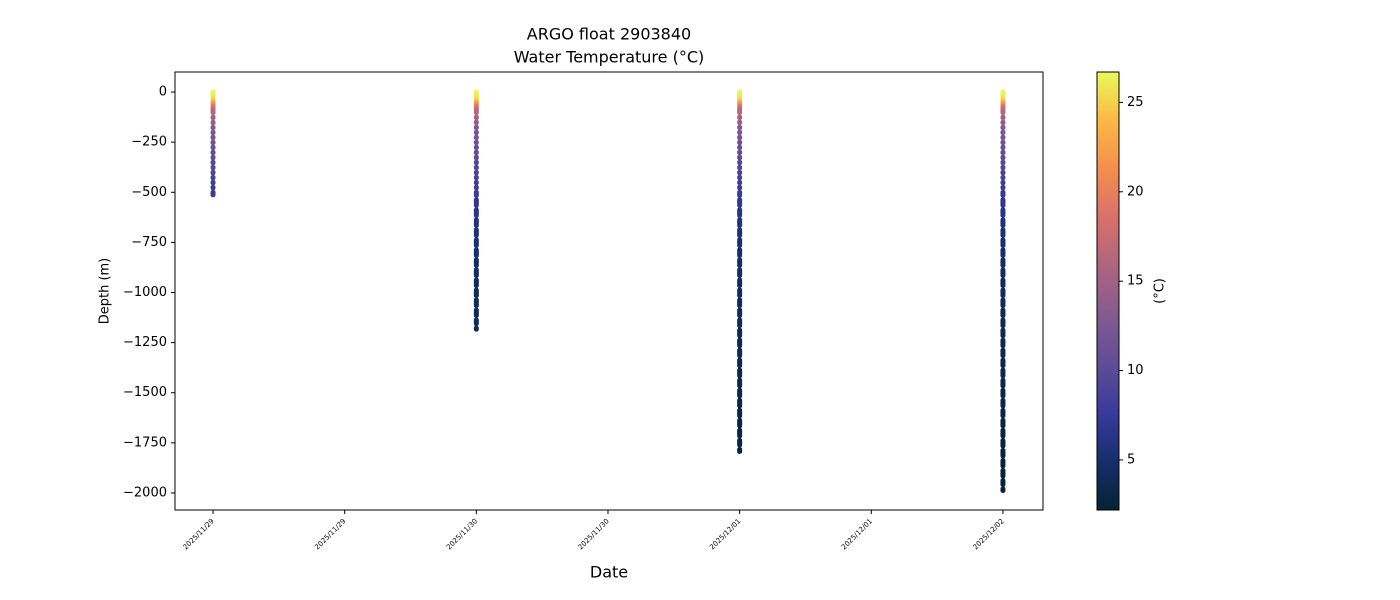 The width and height of the screenshot is (1400, 600). I want to click on x-tick-label: 2025/11/29, so click(199, 534).